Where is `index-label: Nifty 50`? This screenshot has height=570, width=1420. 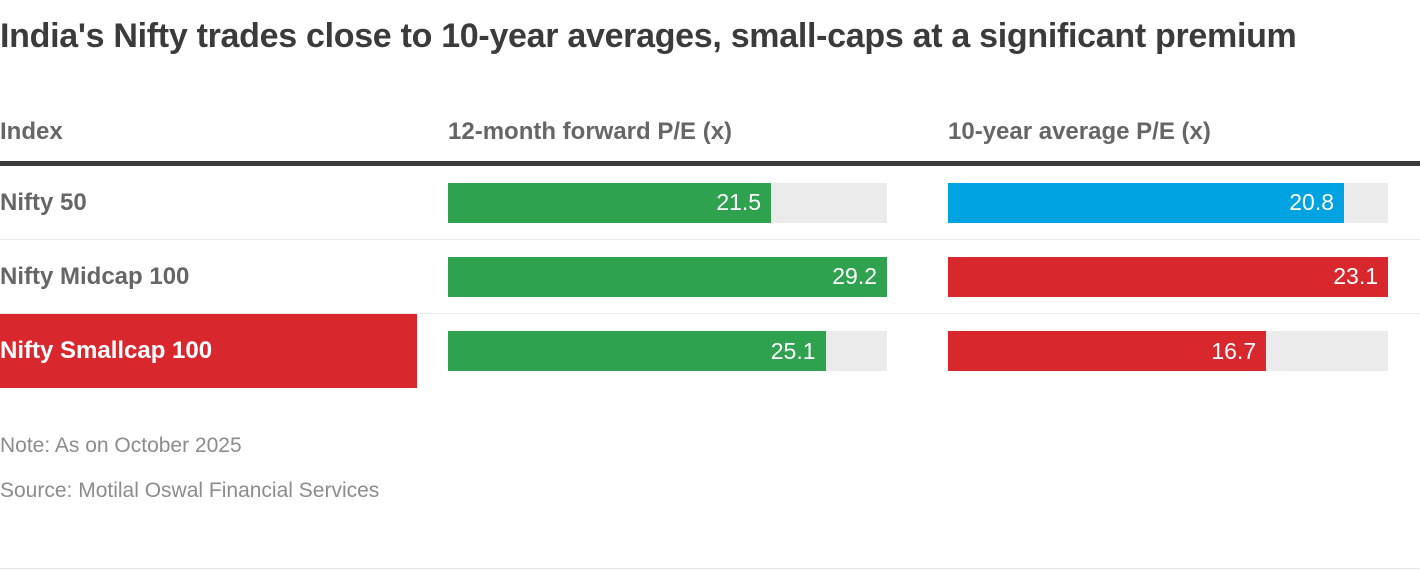 index-label: Nifty 50 is located at coordinates (43, 202).